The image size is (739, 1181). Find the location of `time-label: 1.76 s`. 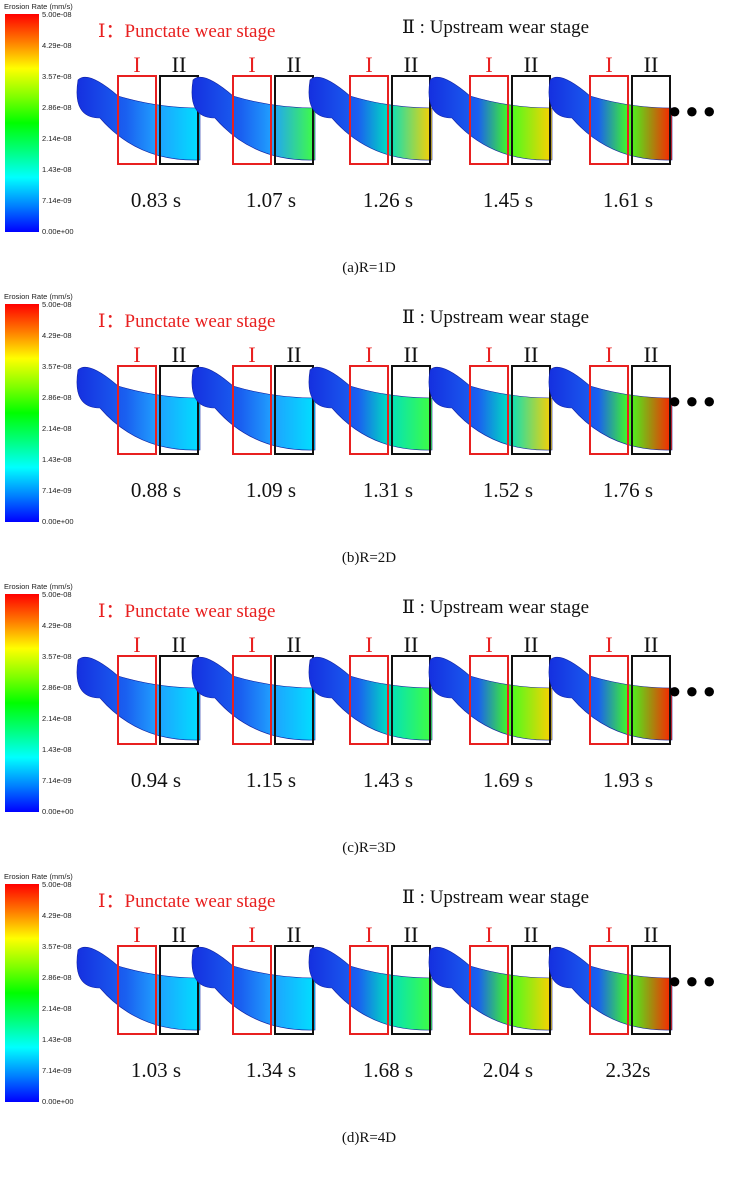

time-label: 1.76 s is located at coordinates (628, 490).